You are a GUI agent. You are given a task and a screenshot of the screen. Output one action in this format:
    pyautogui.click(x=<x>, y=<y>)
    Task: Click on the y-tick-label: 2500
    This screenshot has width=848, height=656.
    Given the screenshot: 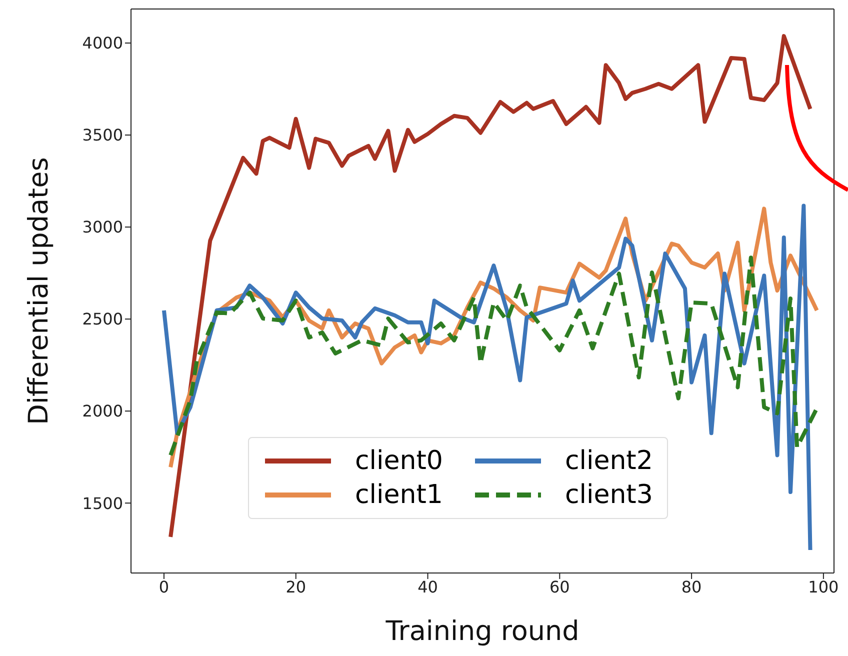 What is the action you would take?
    pyautogui.click(x=102, y=319)
    